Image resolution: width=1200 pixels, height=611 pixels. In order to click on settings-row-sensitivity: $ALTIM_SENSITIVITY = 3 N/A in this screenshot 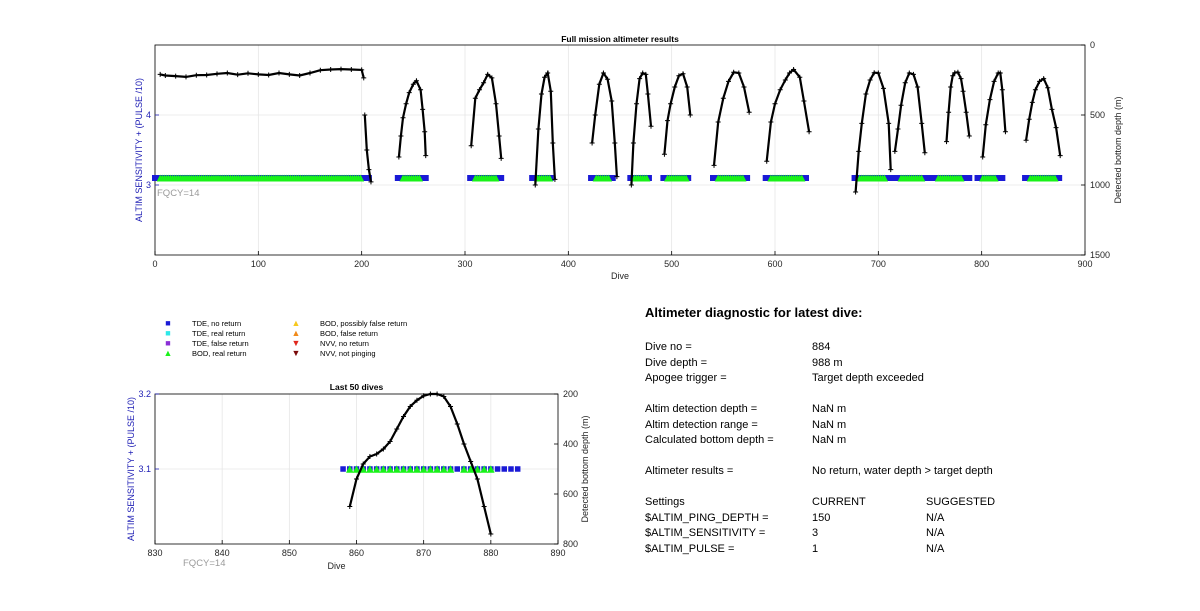, I will do `click(905, 534)`.